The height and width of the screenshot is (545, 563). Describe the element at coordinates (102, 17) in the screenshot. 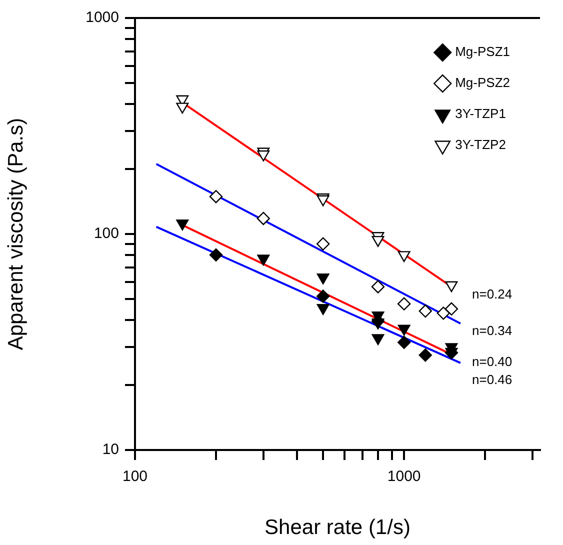

I see `y-tick-label: 1000` at that location.